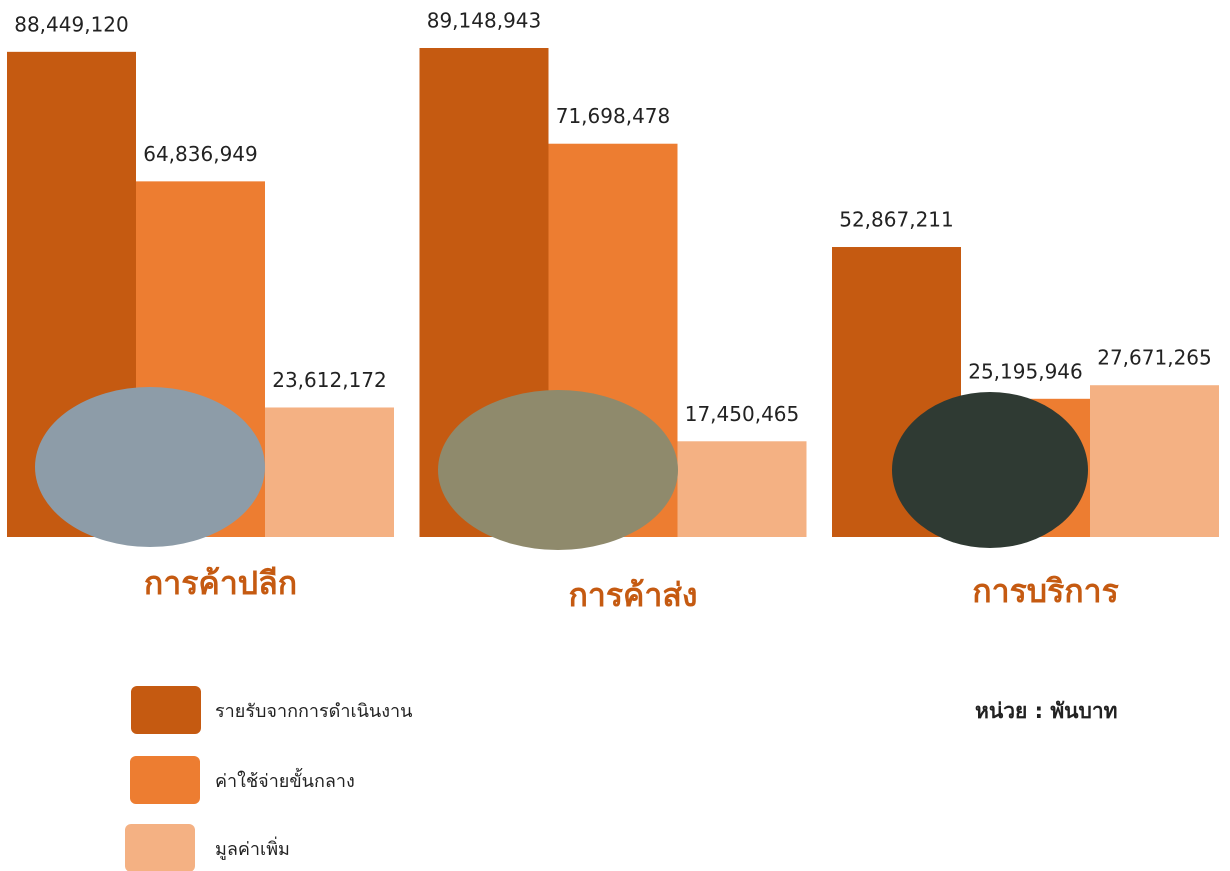  I want to click on unit-note: หน่วย : พันบาท, so click(1046, 711).